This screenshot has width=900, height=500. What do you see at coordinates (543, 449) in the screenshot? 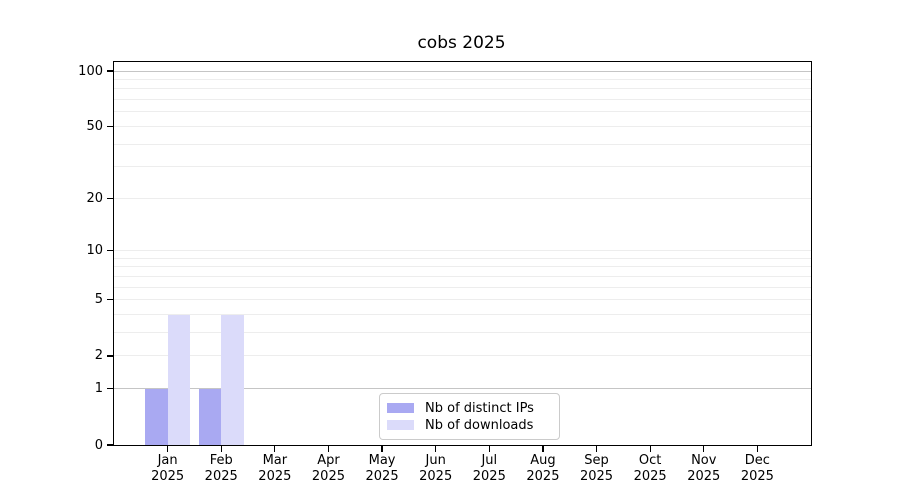
I see `xtick-aug` at bounding box center [543, 449].